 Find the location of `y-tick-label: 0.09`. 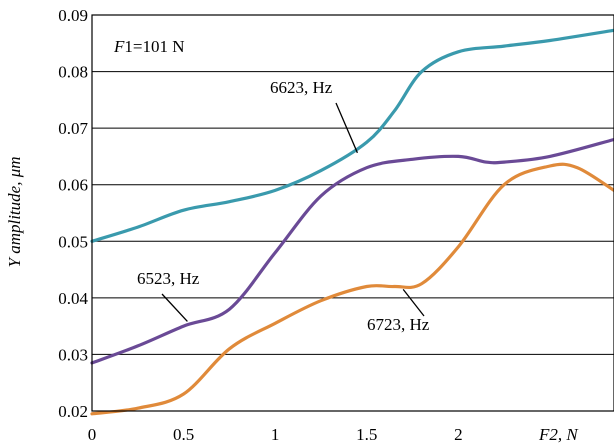

y-tick-label: 0.09 is located at coordinates (73, 15).